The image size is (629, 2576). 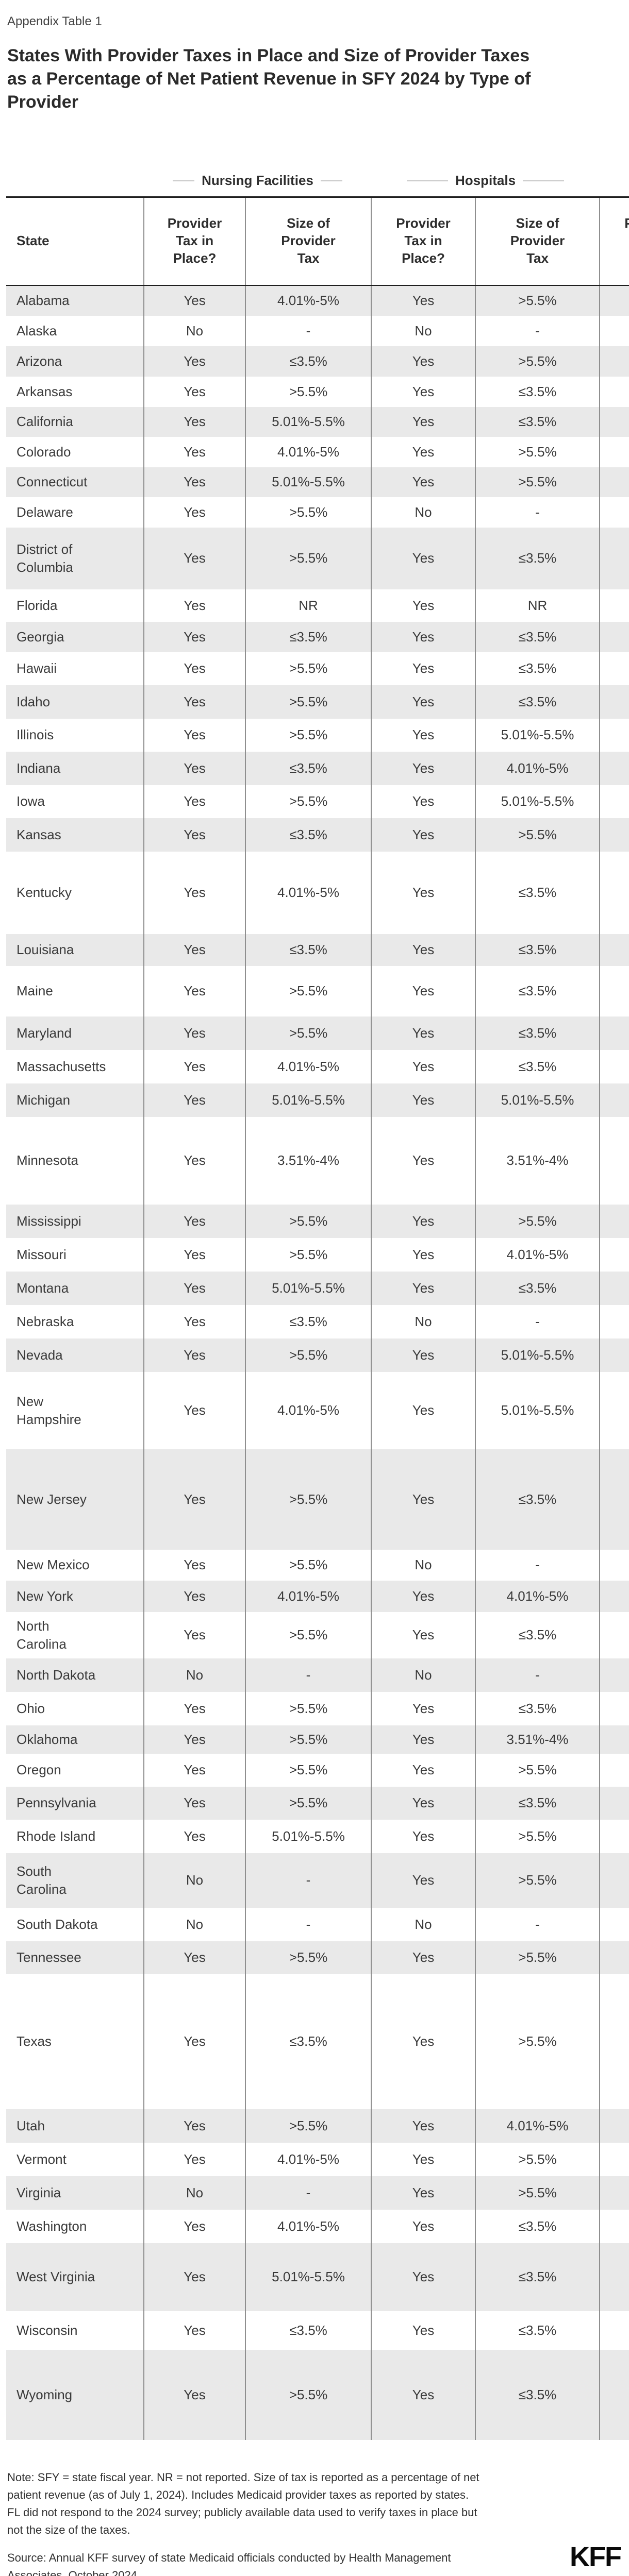 I want to click on column-group-row: Nursing Facilities Hospitals, so click(x=317, y=181).